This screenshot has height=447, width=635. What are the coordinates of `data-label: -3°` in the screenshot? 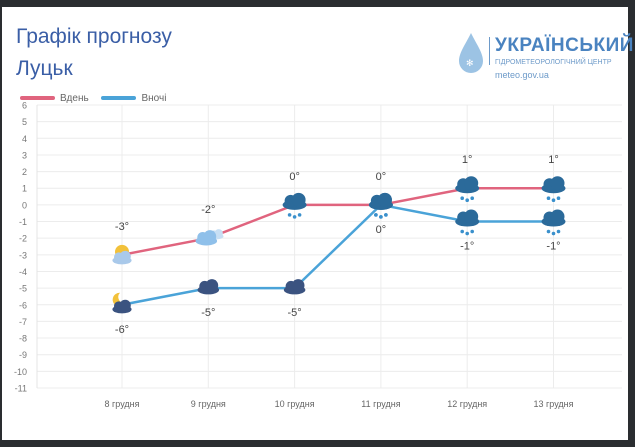 It's located at (122, 227).